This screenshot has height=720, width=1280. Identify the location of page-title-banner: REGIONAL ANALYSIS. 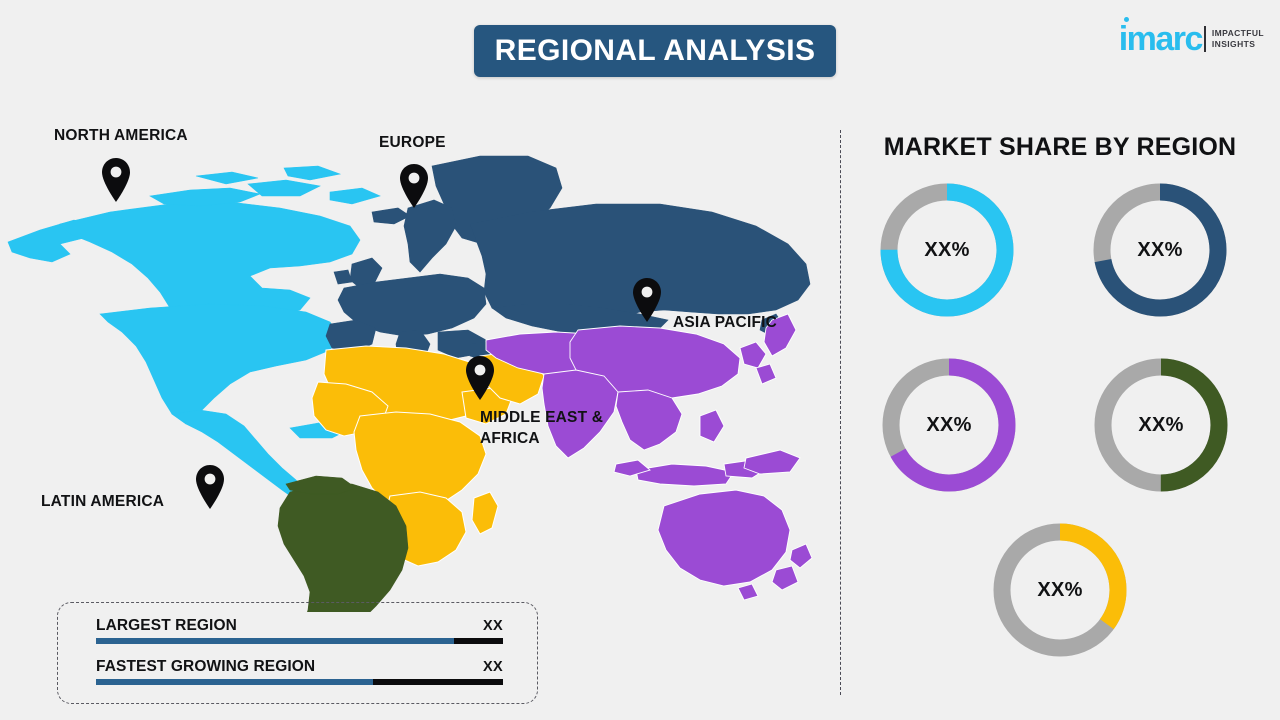
(655, 51).